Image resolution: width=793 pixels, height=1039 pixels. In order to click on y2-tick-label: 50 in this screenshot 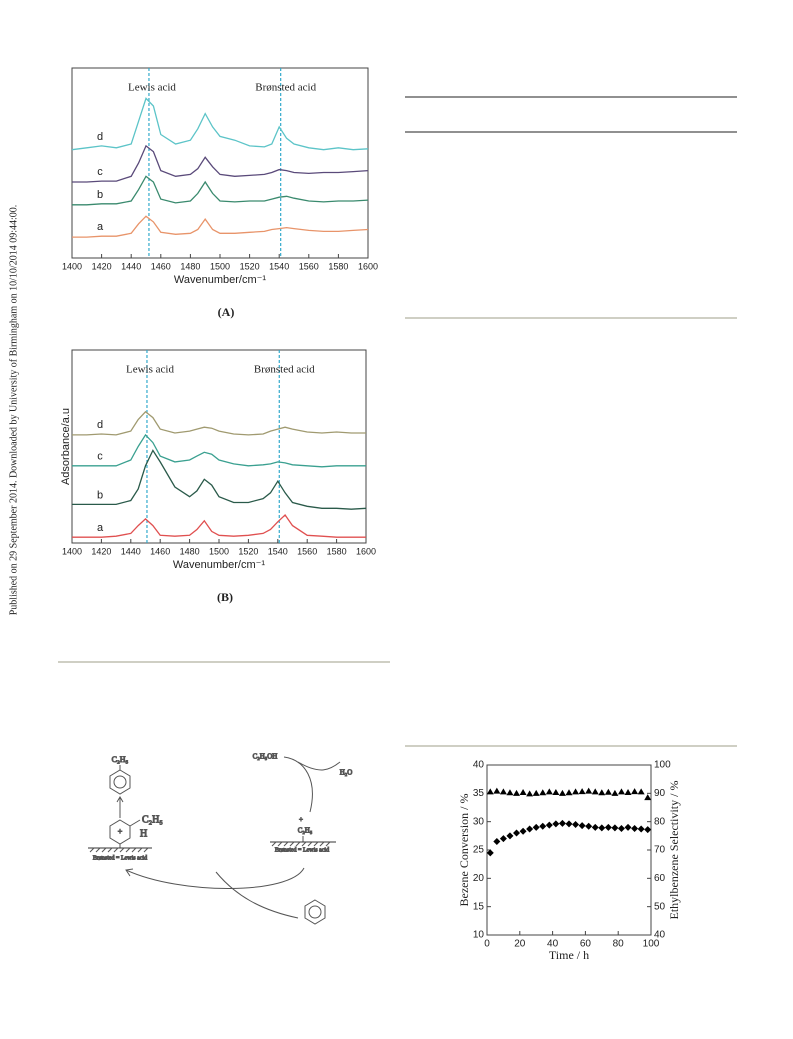, I will do `click(660, 906)`.